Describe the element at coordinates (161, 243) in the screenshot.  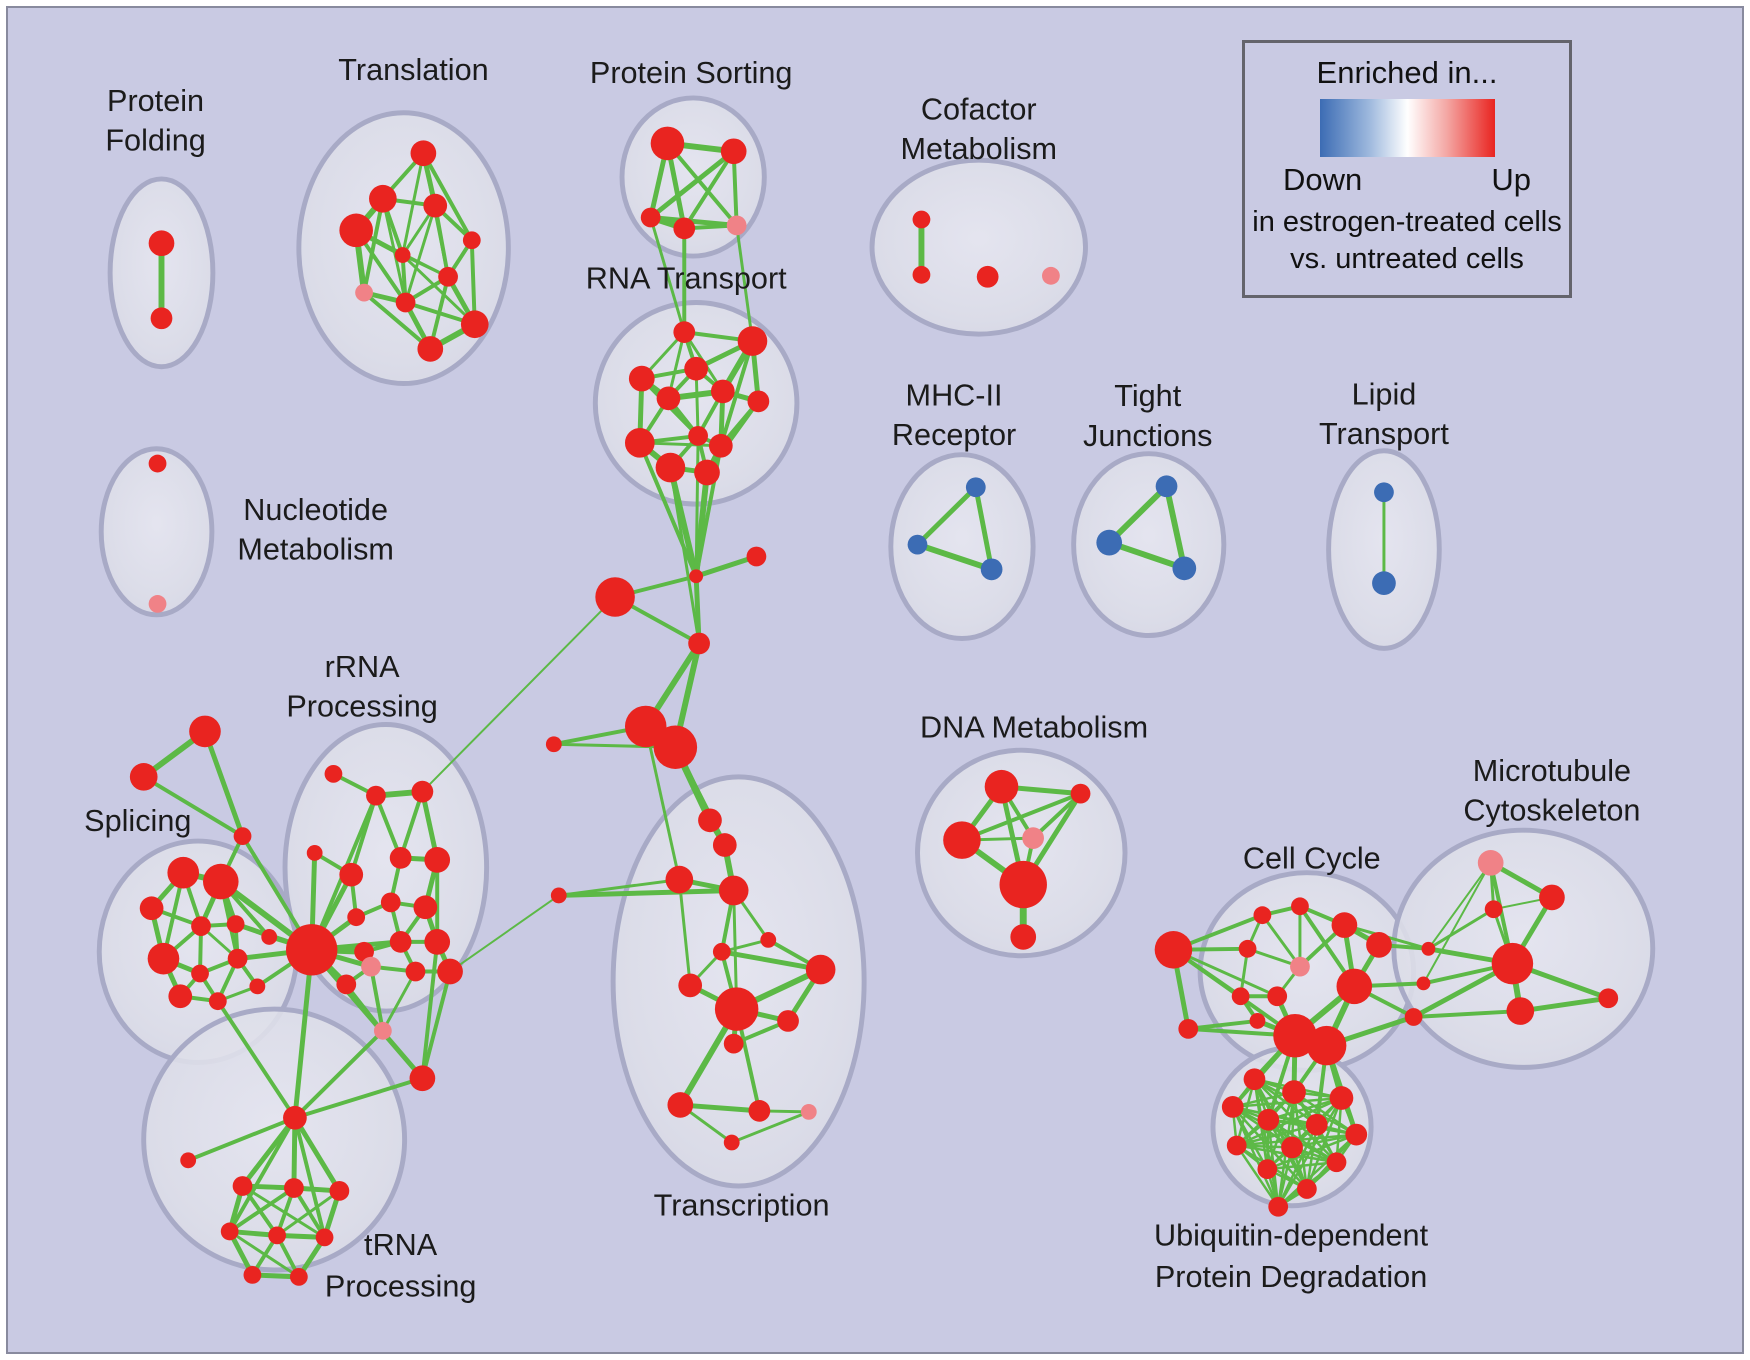
I see `network-node-pf1` at that location.